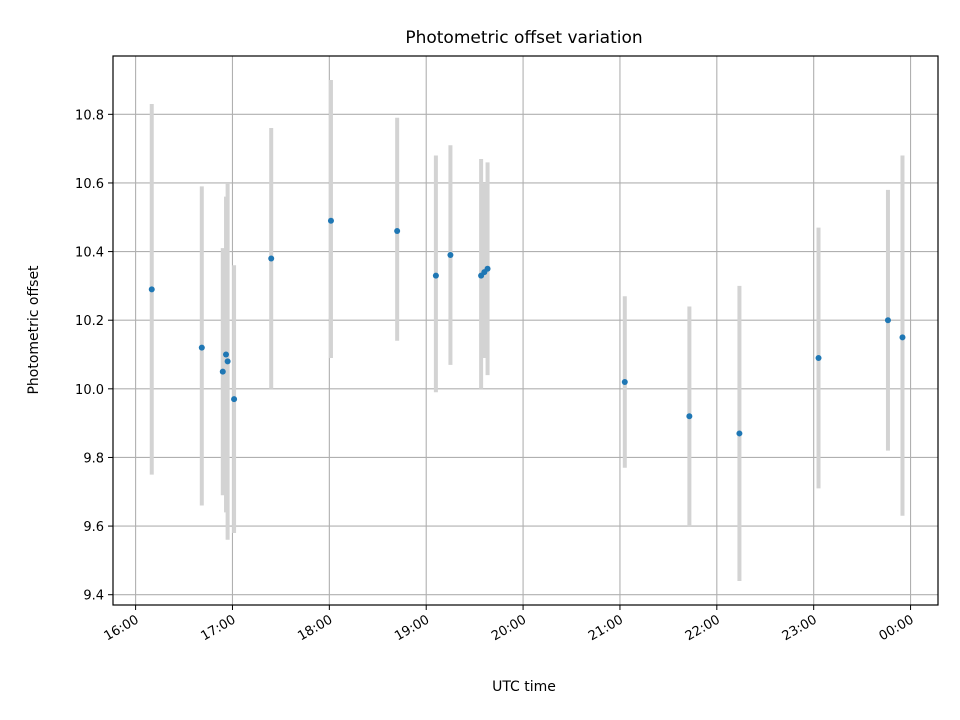  Describe the element at coordinates (89, 115) in the screenshot. I see `y-tick-label: 10.8` at that location.